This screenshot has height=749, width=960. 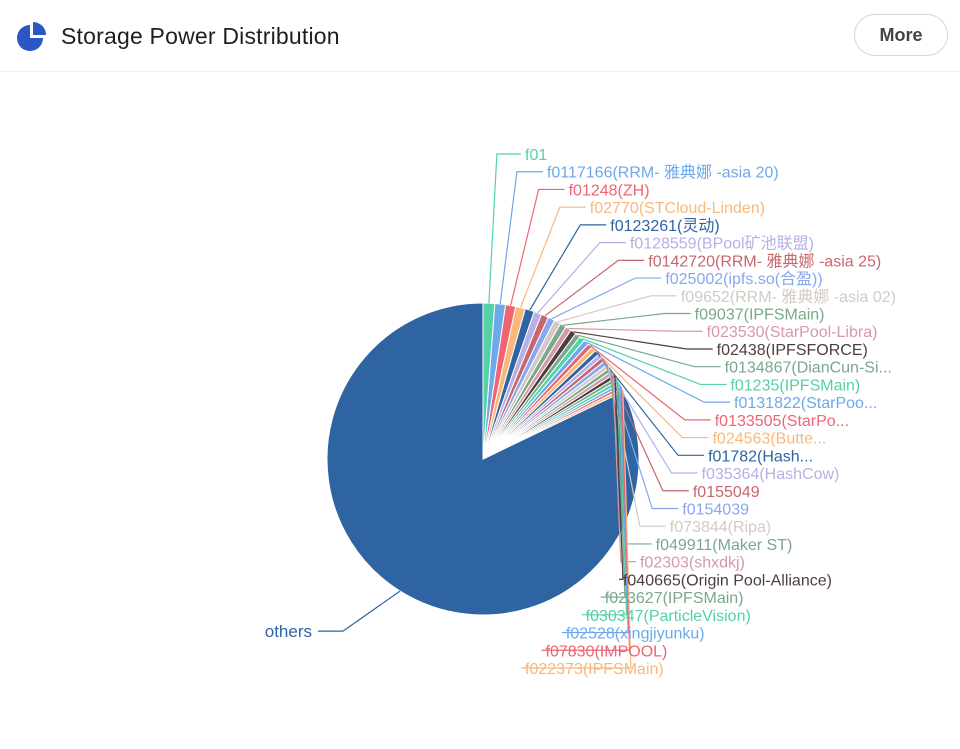 I want to click on more-button: More, so click(x=901, y=35).